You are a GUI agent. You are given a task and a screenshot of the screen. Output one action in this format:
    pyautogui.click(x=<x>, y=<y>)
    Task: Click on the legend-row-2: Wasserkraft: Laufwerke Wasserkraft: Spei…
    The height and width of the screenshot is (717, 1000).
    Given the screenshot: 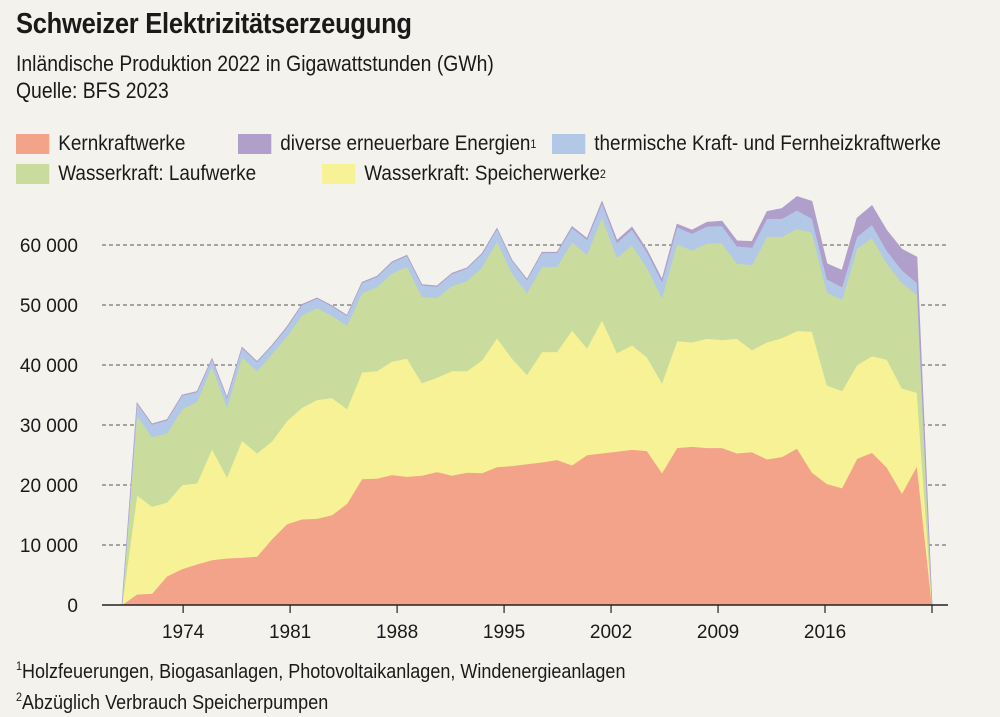 What is the action you would take?
    pyautogui.click(x=506, y=177)
    